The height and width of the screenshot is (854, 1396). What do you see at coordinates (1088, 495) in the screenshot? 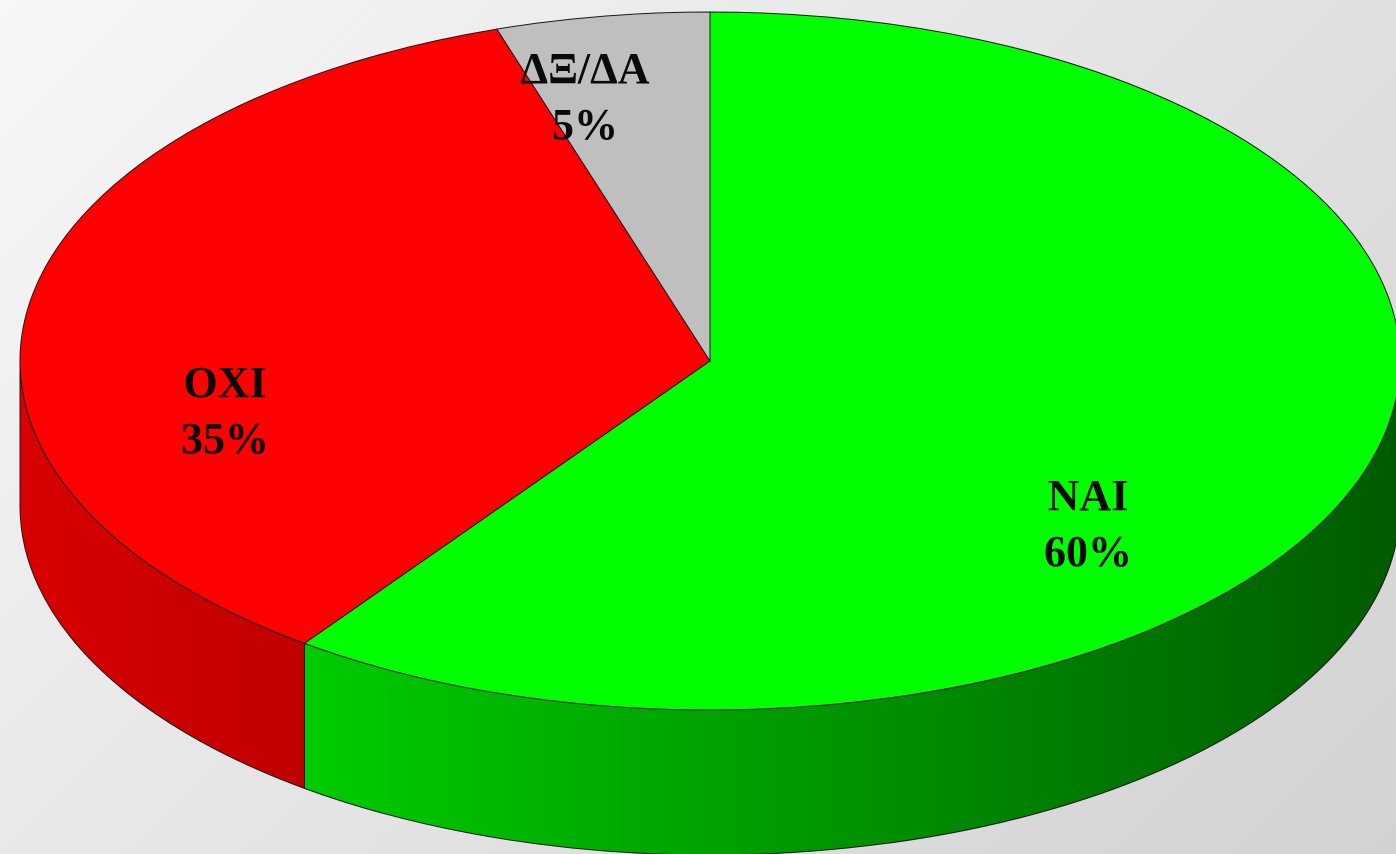
I see `slice-label-nai: NAI` at bounding box center [1088, 495].